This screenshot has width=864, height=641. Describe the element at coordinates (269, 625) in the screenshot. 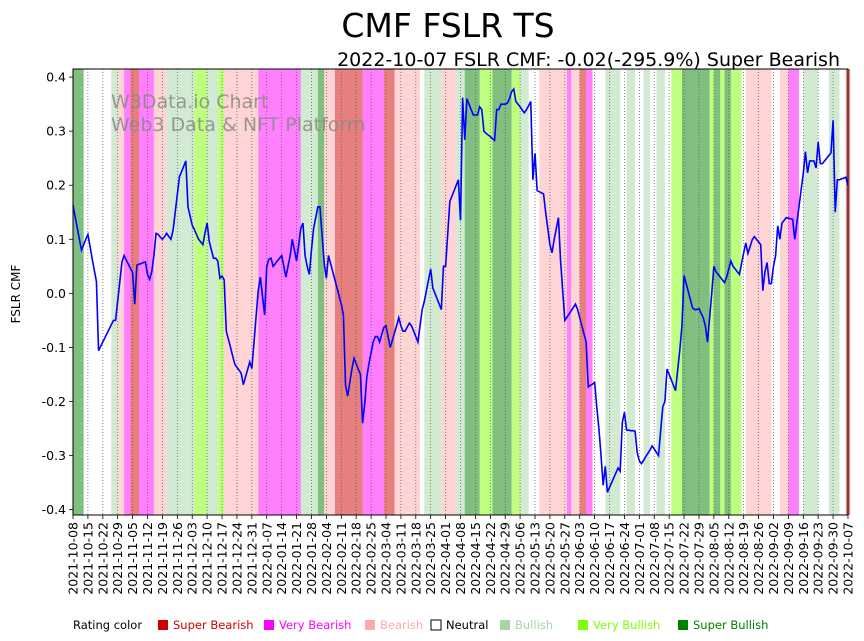

I see `legend-swatch-very-bearish` at that location.